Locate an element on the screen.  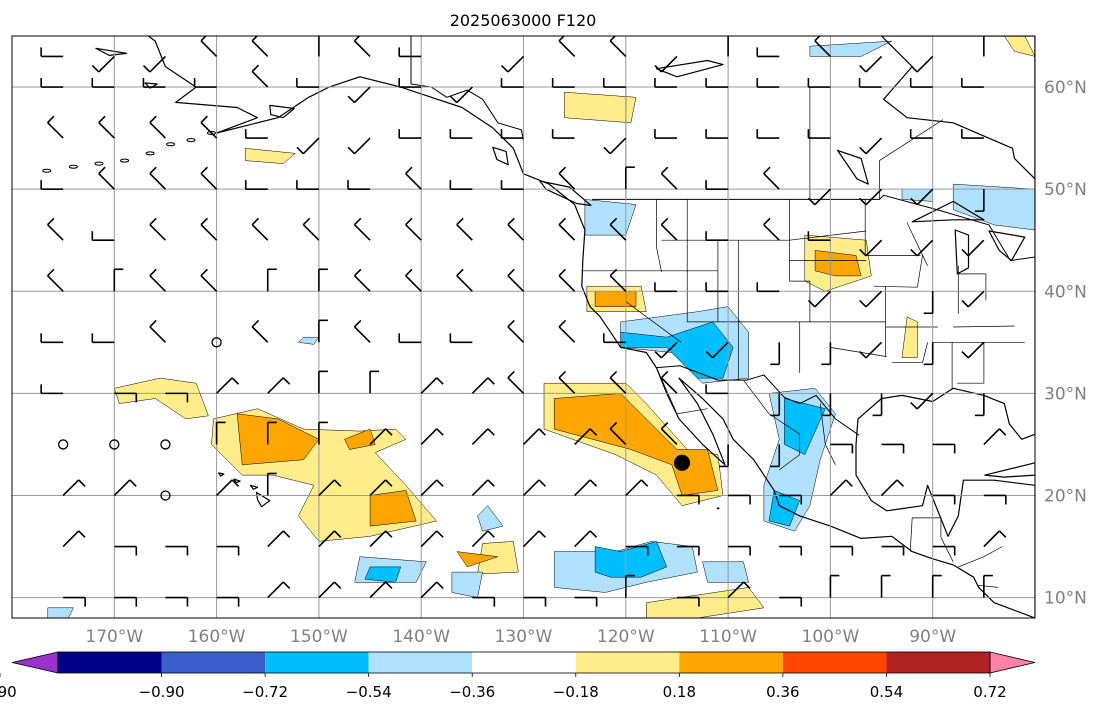
colorbar-extend-high is located at coordinates (1012, 662).